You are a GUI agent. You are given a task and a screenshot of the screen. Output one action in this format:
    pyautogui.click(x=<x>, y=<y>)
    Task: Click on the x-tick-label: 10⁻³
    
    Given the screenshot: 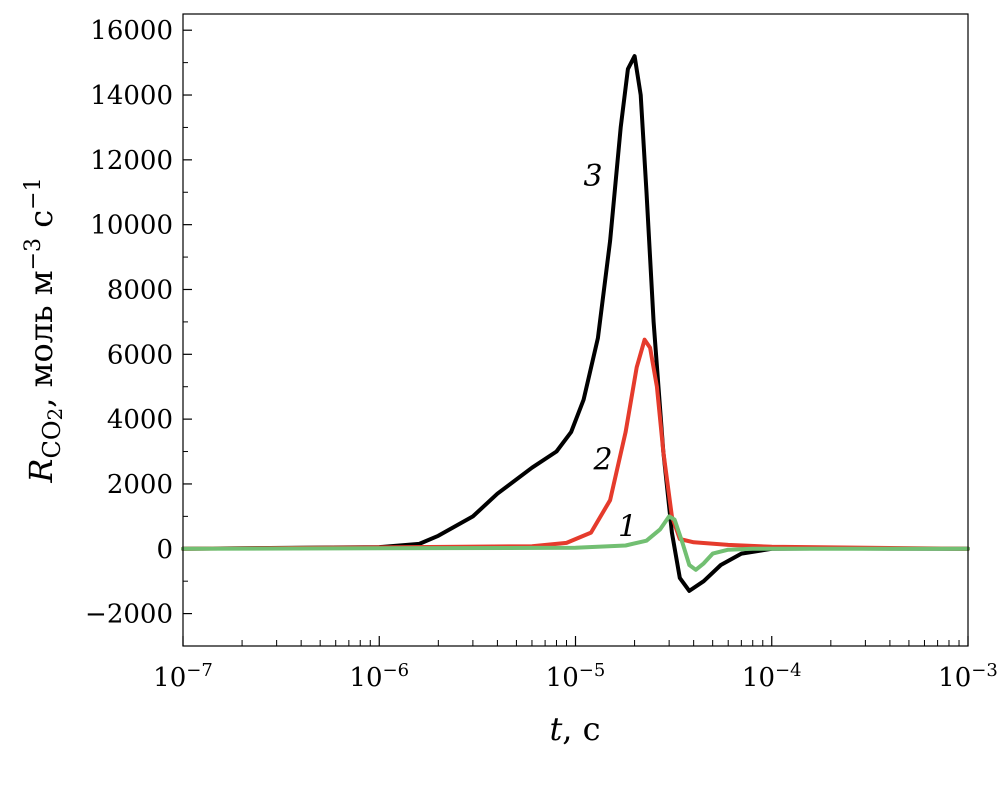 What is the action you would take?
    pyautogui.click(x=968, y=677)
    